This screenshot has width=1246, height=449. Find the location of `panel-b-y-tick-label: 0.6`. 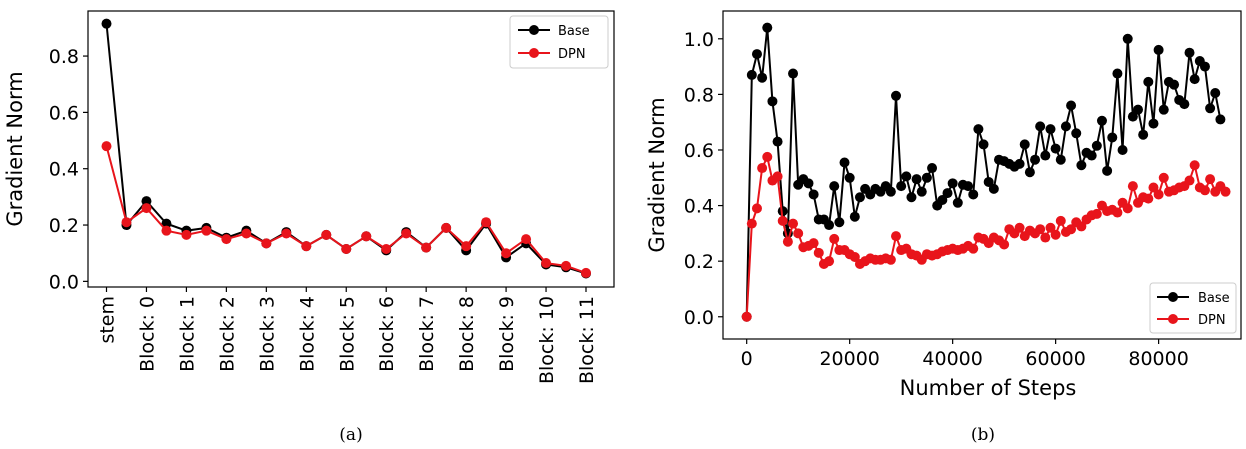

panel-b-y-tick-label: 0.6 is located at coordinates (699, 151).